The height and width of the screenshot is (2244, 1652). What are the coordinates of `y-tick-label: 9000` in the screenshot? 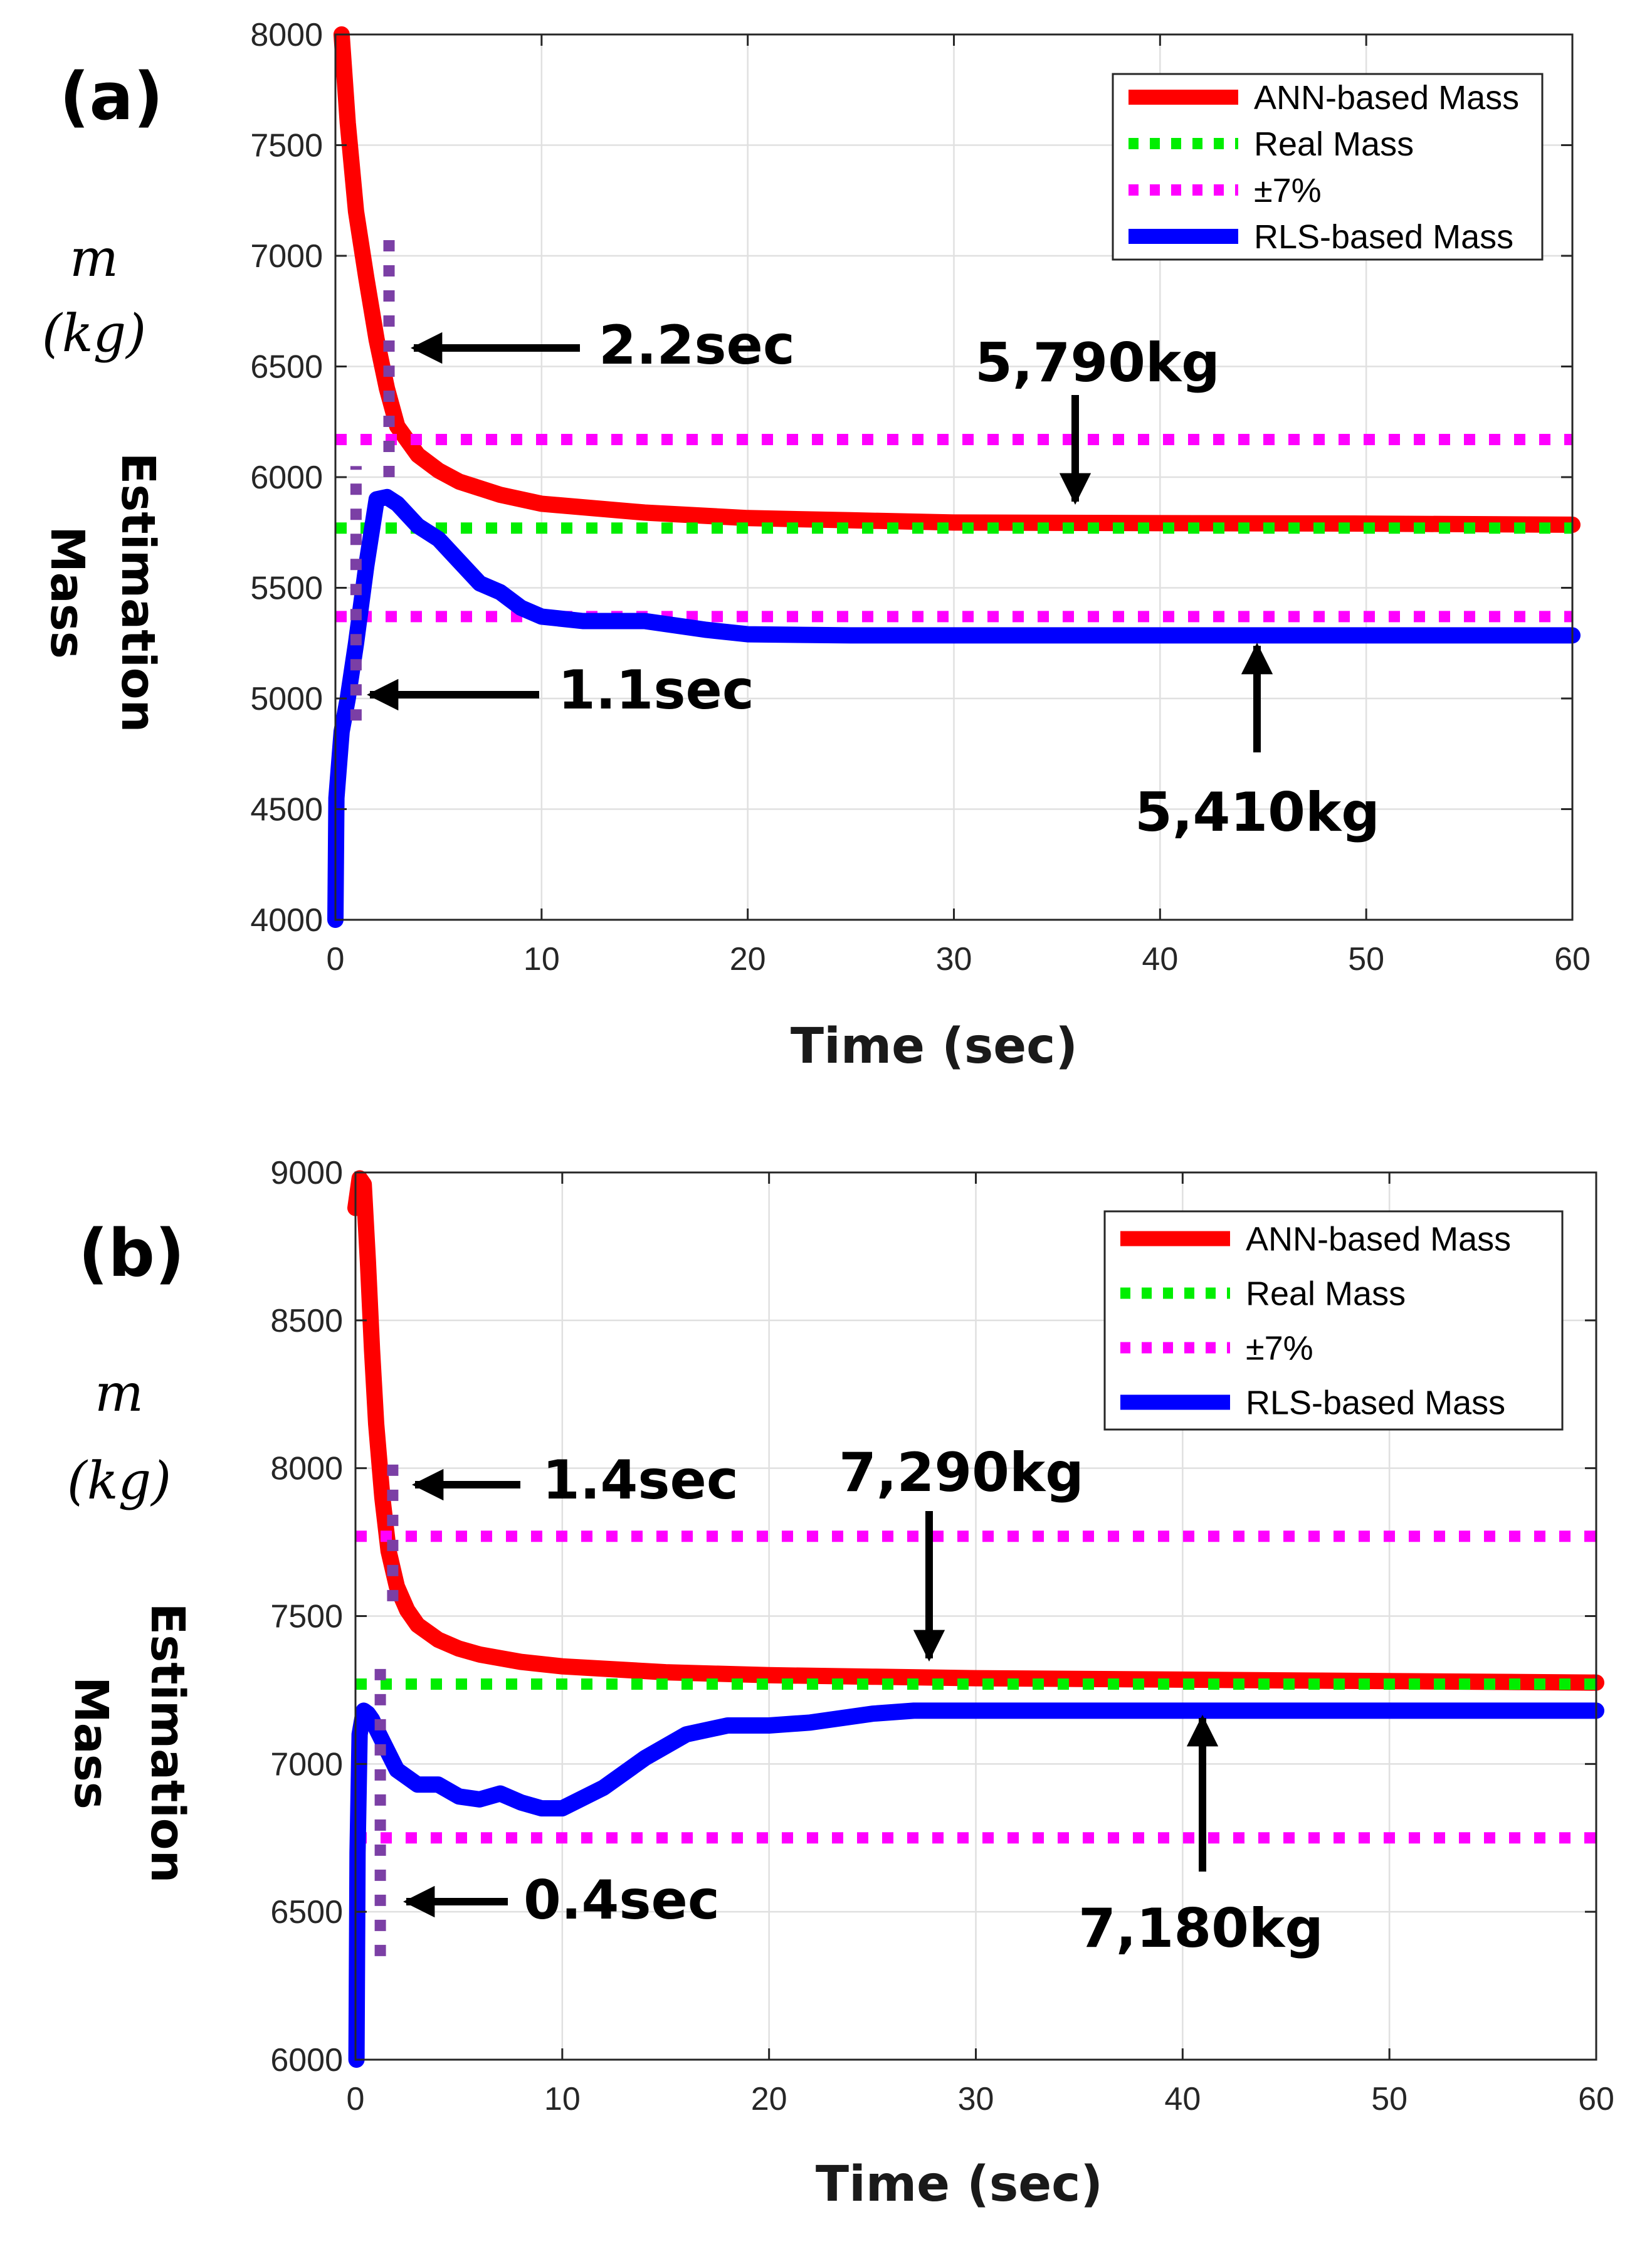 It's located at (306, 1173).